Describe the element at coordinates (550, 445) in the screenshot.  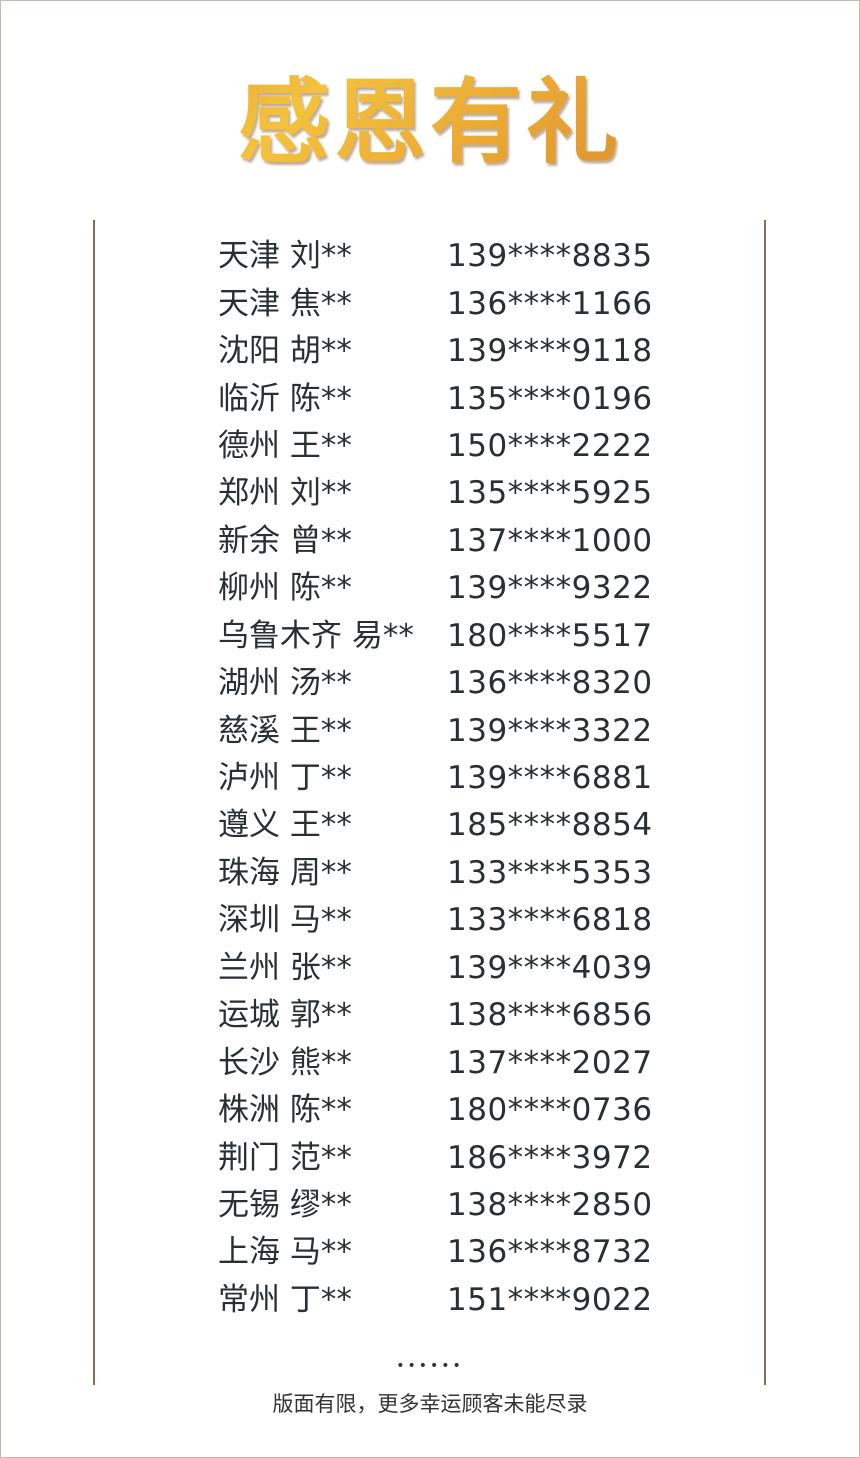
I see `winner-phone: 150****2222` at that location.